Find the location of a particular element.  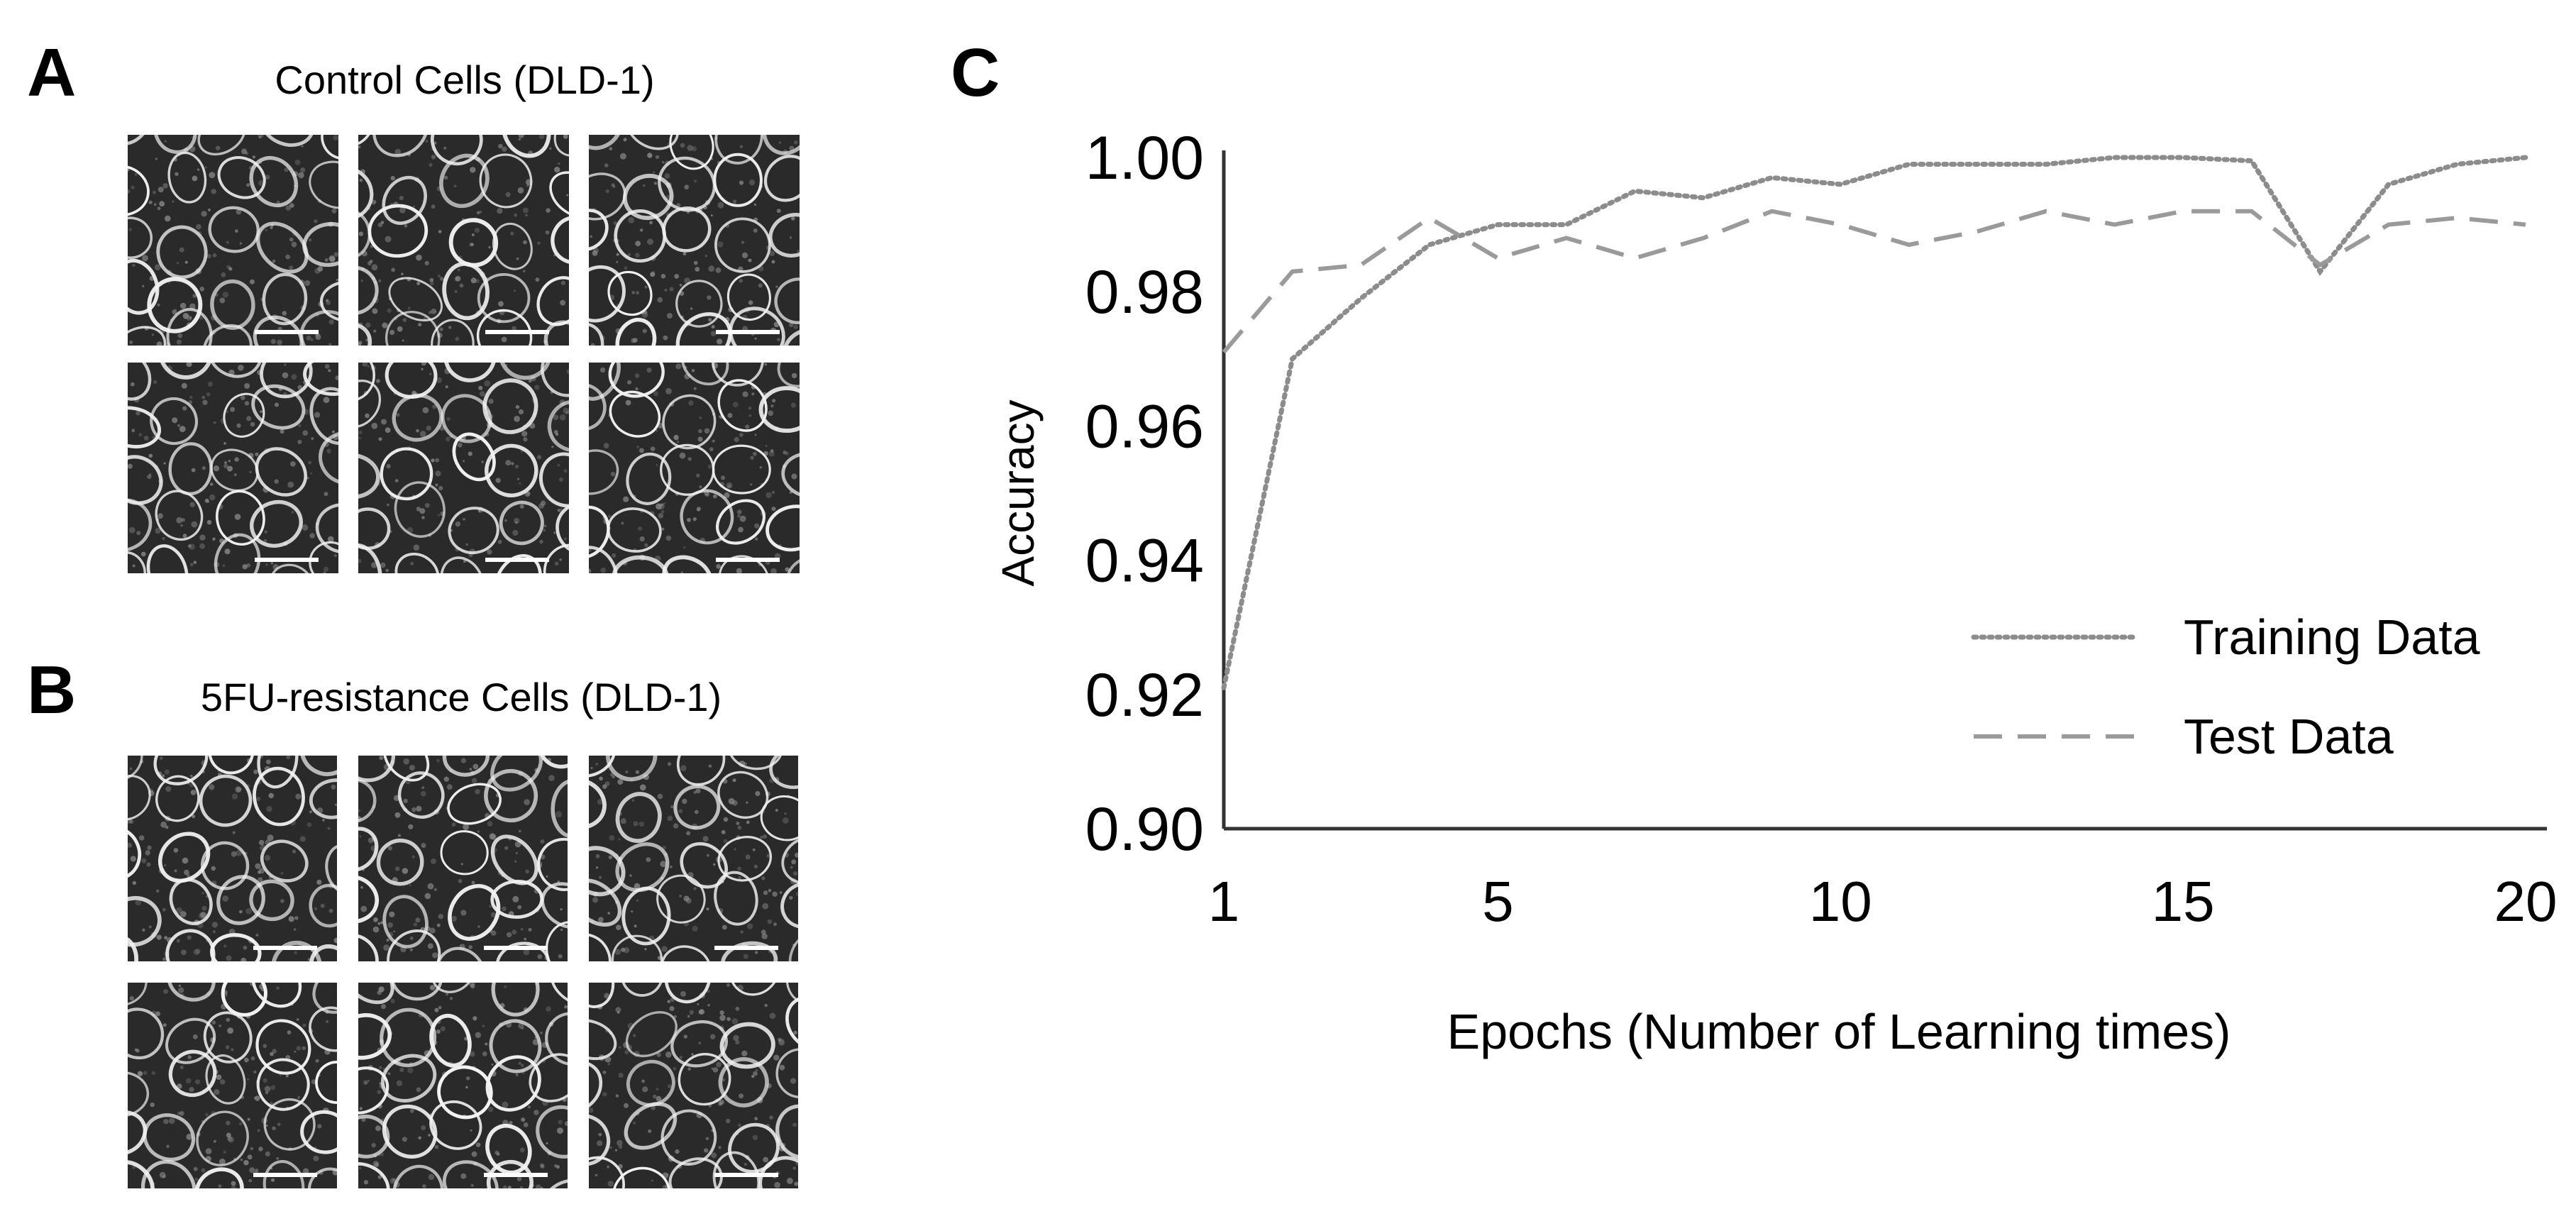

panel-a-title: Control Cells (DLD-1) is located at coordinates (465, 79).